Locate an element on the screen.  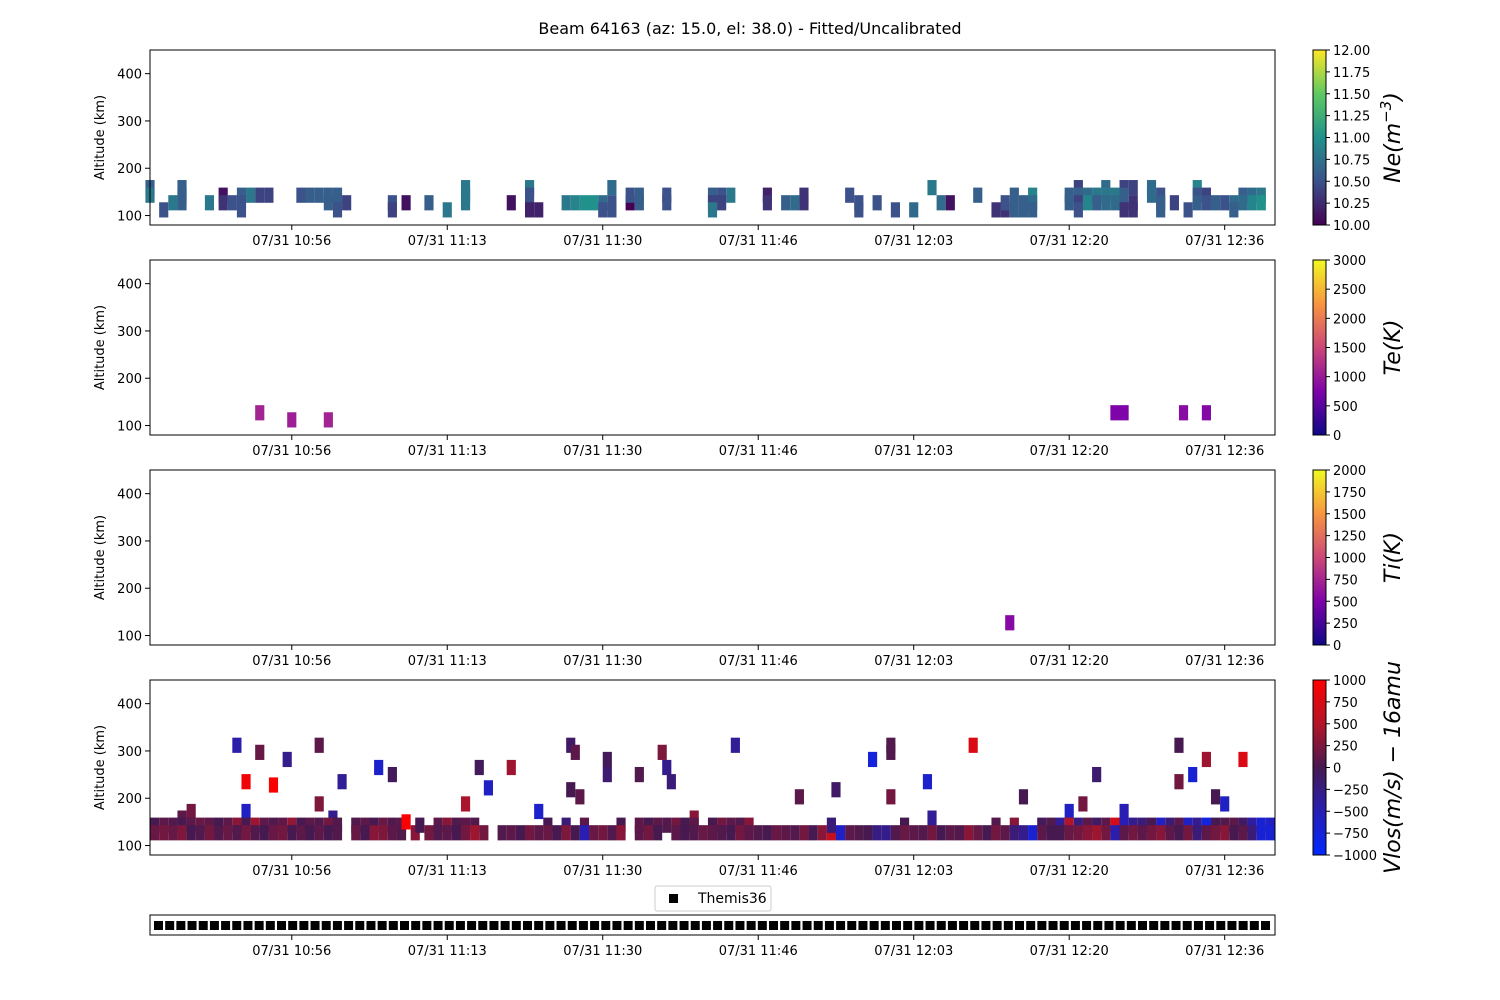
heatmap-cells-vlos is located at coordinates (712, 789).